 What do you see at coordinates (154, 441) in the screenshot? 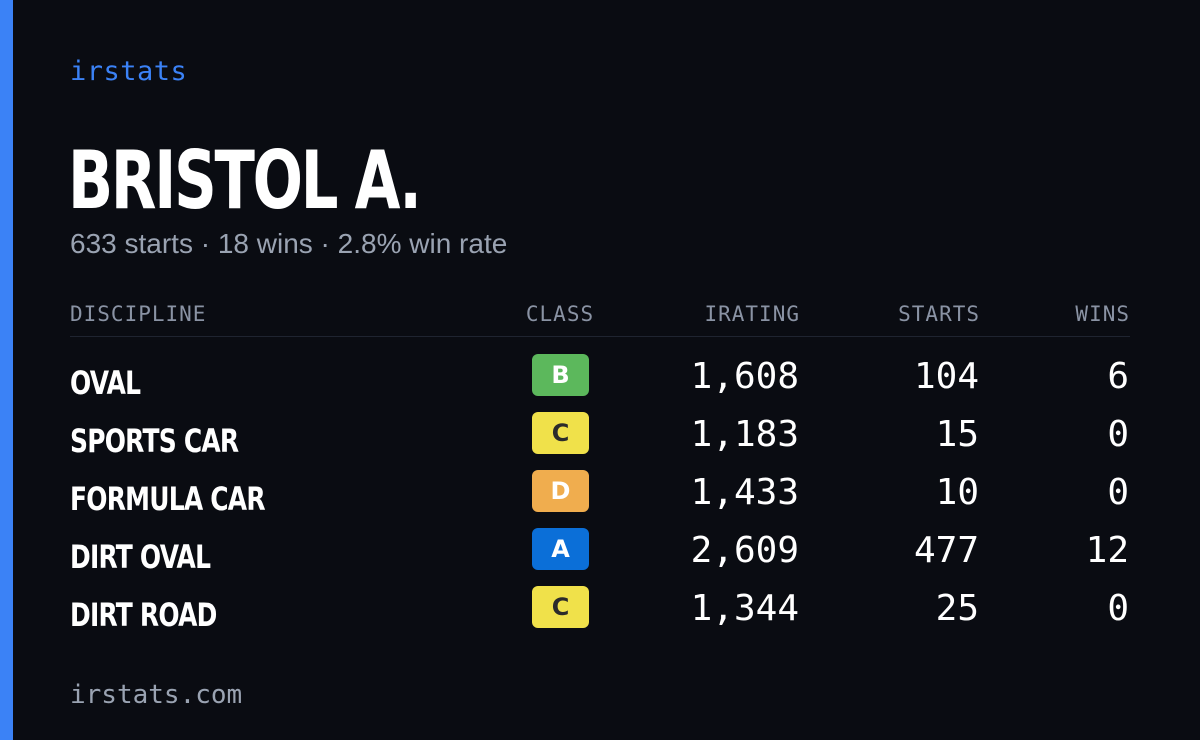
I see `discipline-name: SPORTS CAR` at bounding box center [154, 441].